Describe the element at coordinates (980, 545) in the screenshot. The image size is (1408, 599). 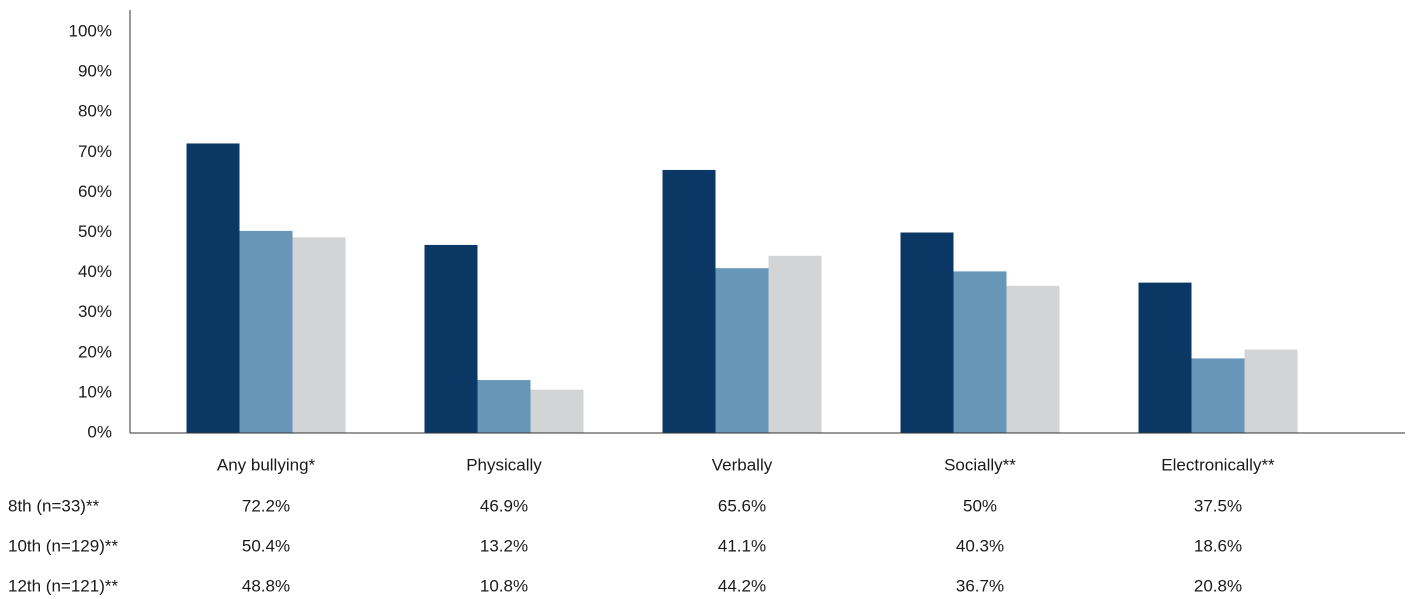
I see `table-value: 40.3%` at that location.